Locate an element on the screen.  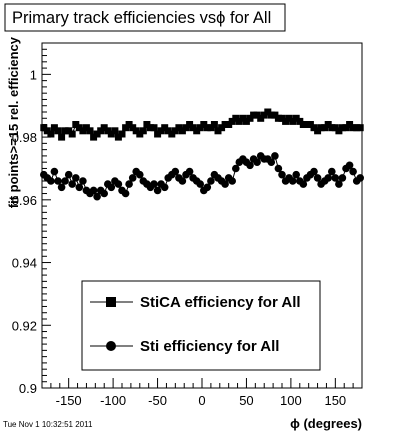
x-tick-label: 50 is located at coordinates (246, 400).